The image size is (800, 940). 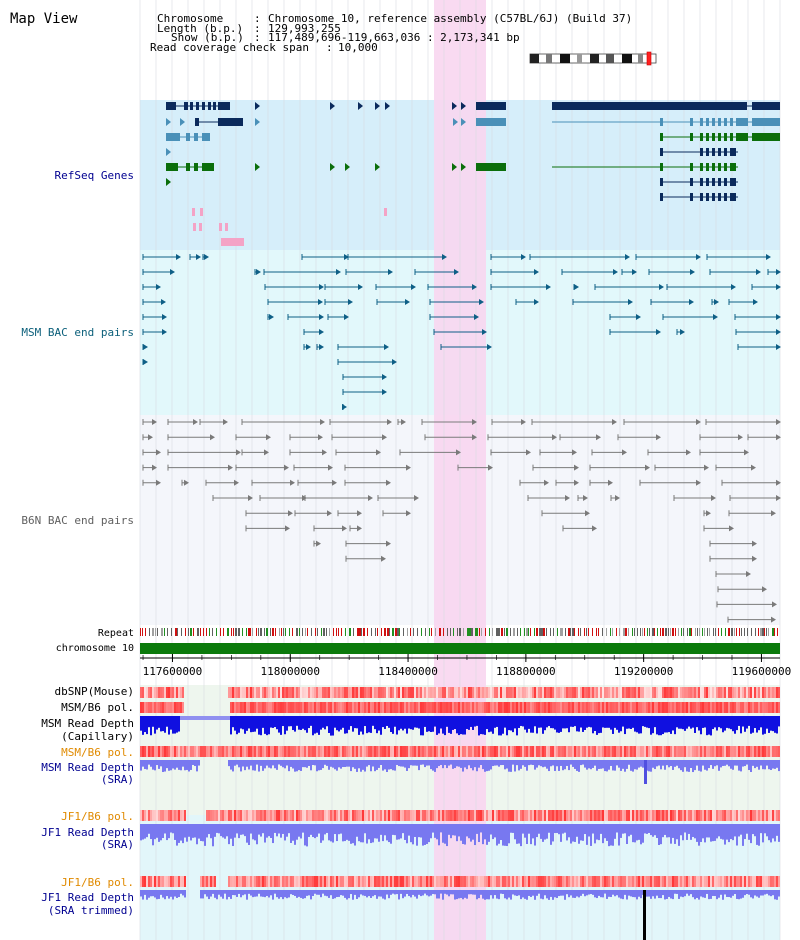 I want to click on chromosome-ideogram, so click(x=593, y=58).